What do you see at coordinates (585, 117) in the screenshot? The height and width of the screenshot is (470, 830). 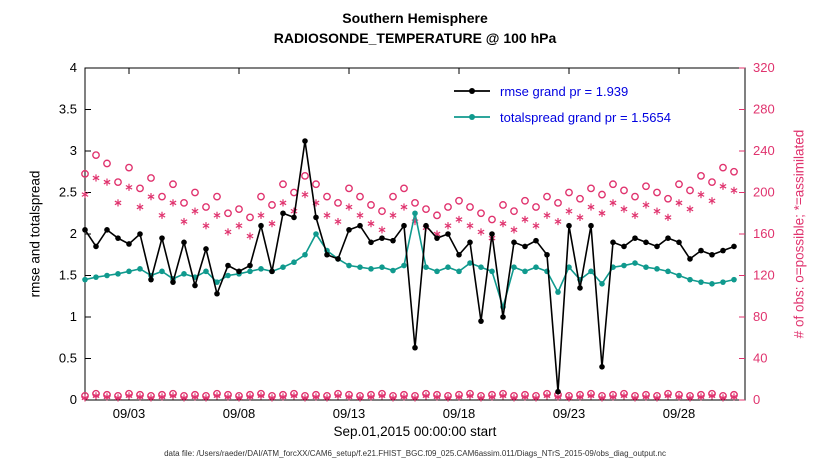 I see `legend-label-totalspread: totalspread grand pr = 1.5654` at bounding box center [585, 117].